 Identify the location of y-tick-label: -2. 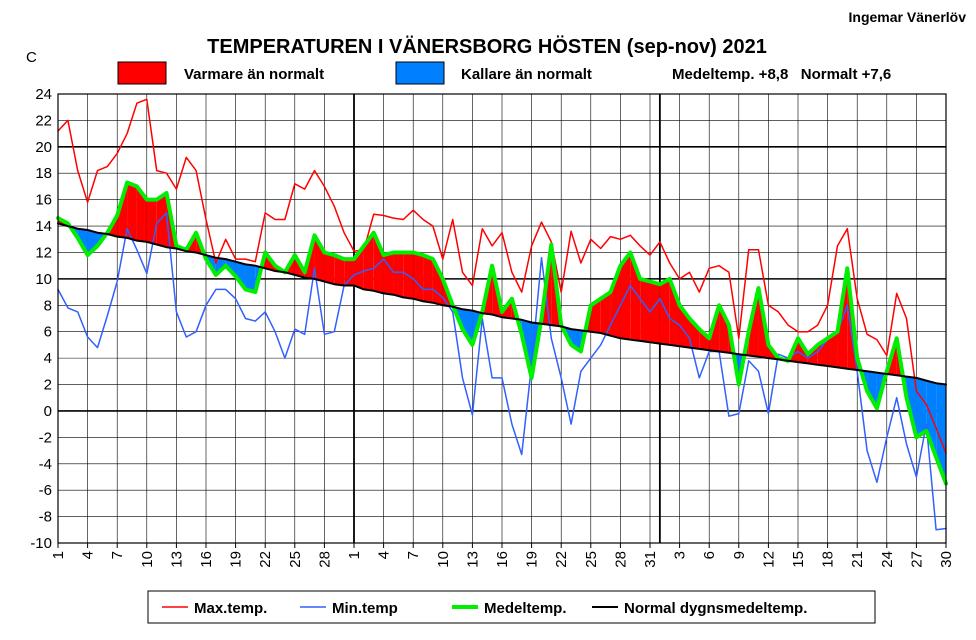
(45, 437).